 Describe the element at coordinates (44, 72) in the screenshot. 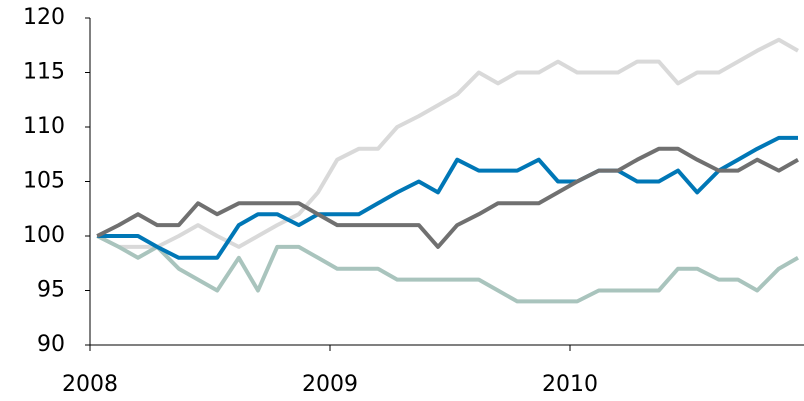

I see `y-tick-label: 115` at that location.